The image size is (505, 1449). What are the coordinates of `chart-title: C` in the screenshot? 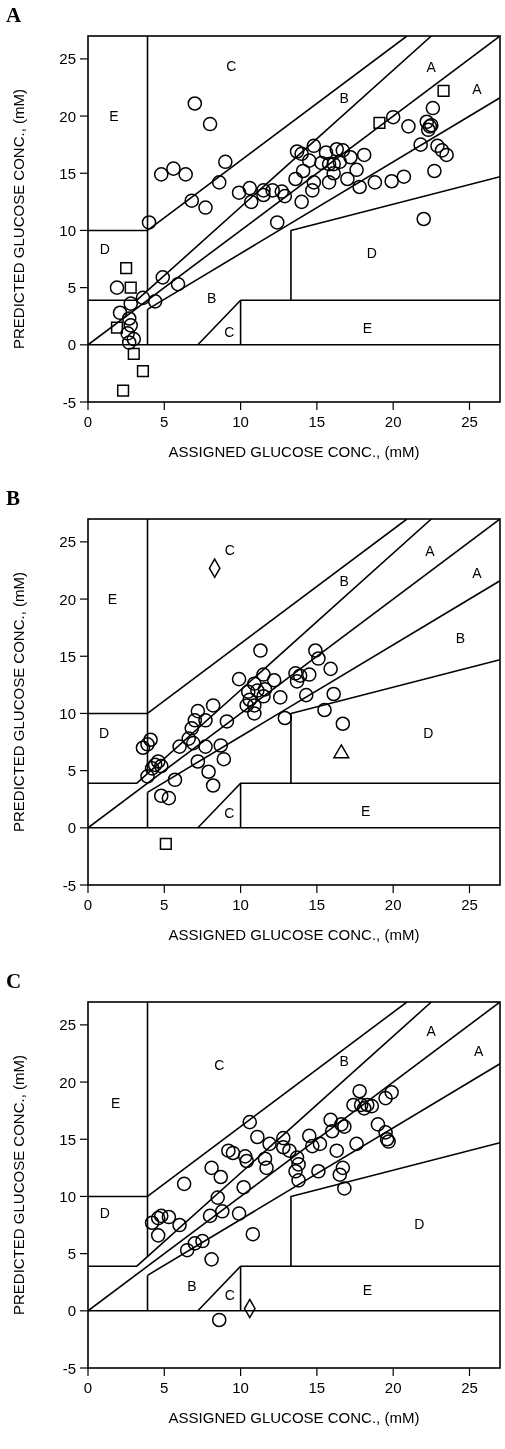 It's located at (14, 981).